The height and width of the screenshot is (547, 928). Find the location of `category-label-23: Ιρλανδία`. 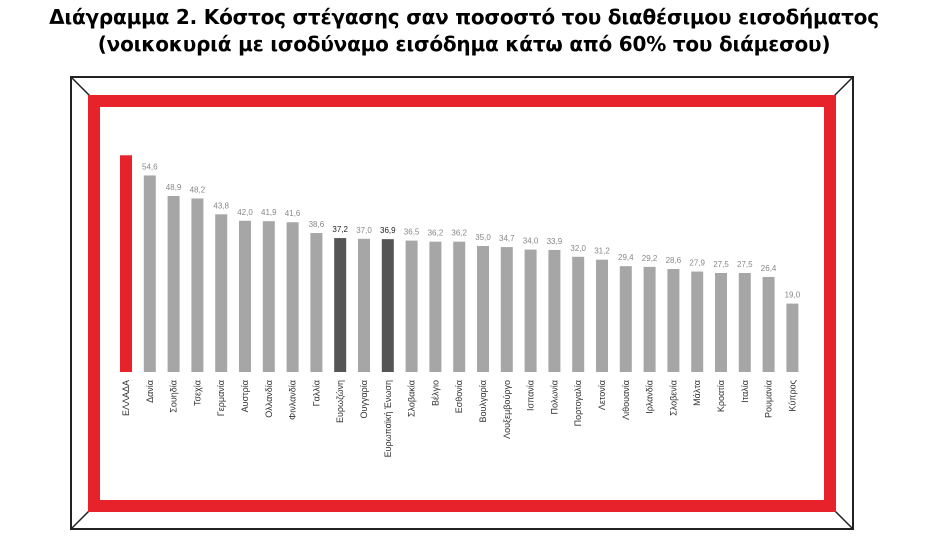

category-label-23: Ιρλανδία is located at coordinates (650, 397).